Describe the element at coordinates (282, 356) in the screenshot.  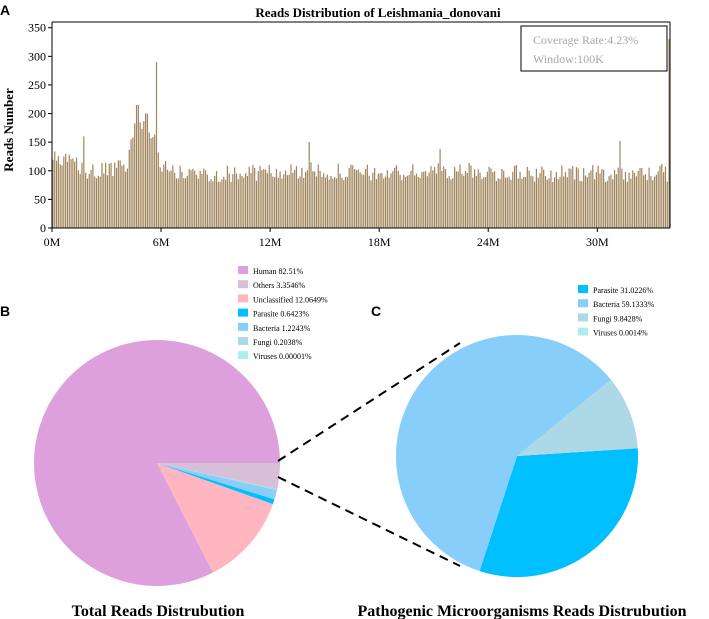
I see `pie-b-legend-label: Viruses 0.00001%` at that location.